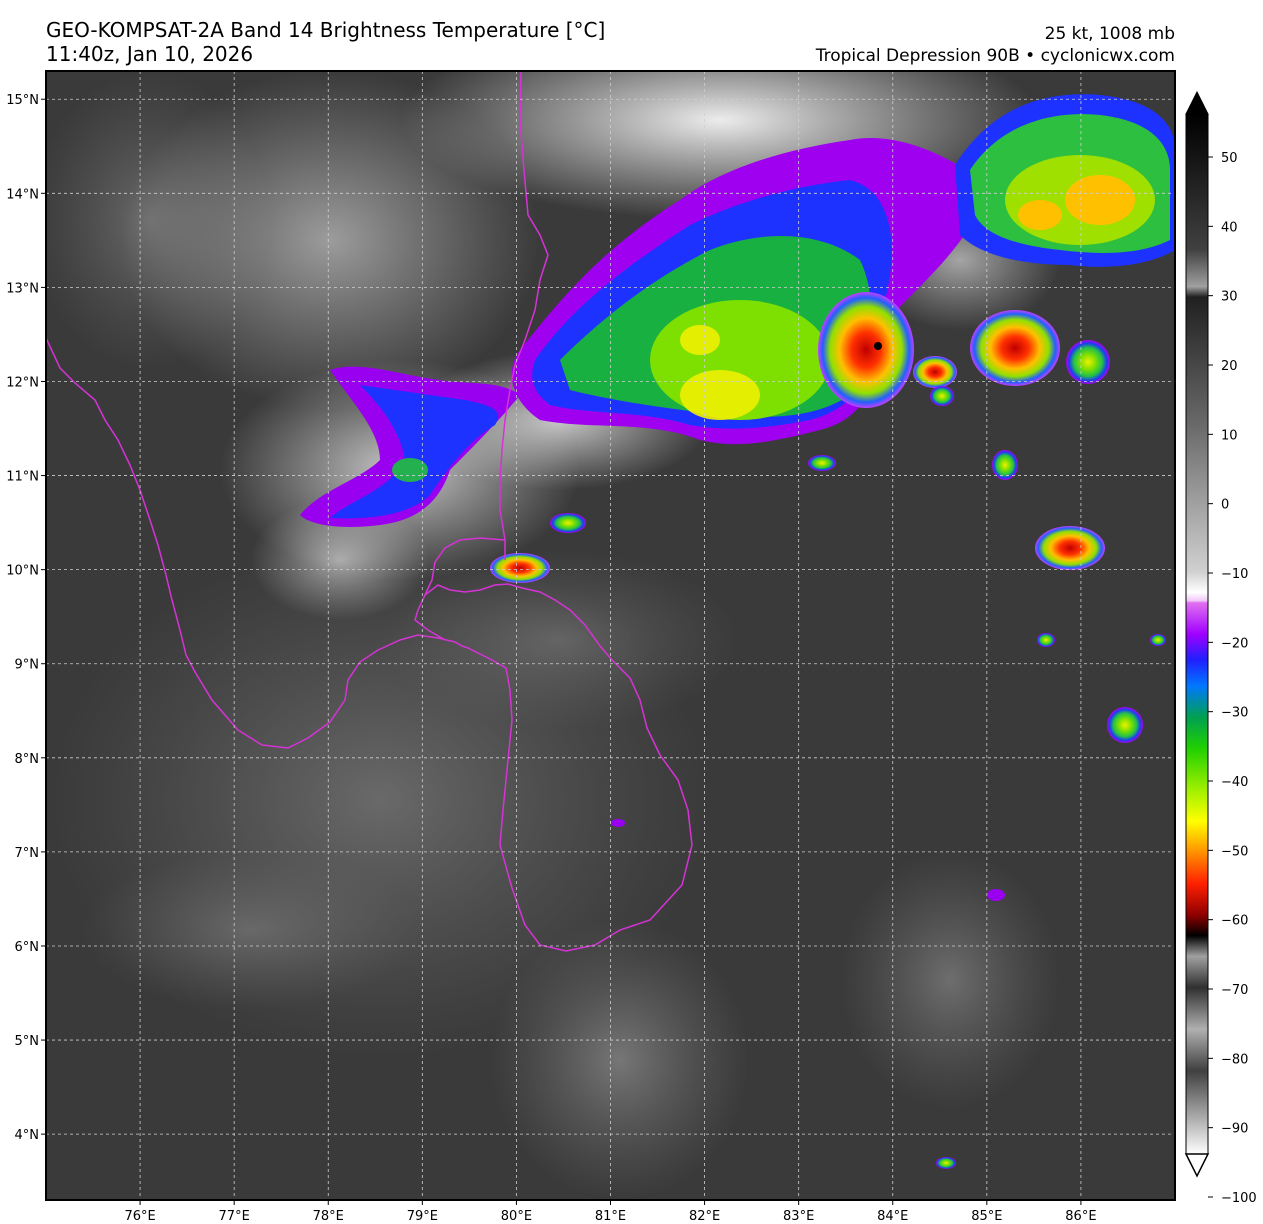 The image size is (1263, 1224). What do you see at coordinates (27, 1041) in the screenshot?
I see `lat-tick-label: 5°N` at bounding box center [27, 1041].